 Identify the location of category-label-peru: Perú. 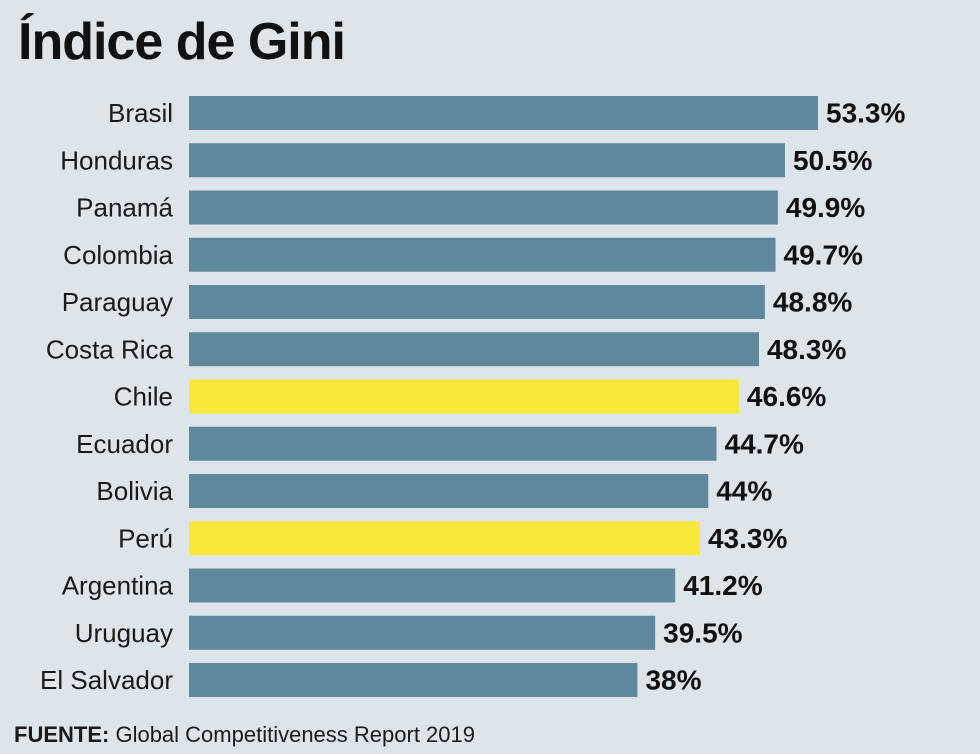
(145, 538).